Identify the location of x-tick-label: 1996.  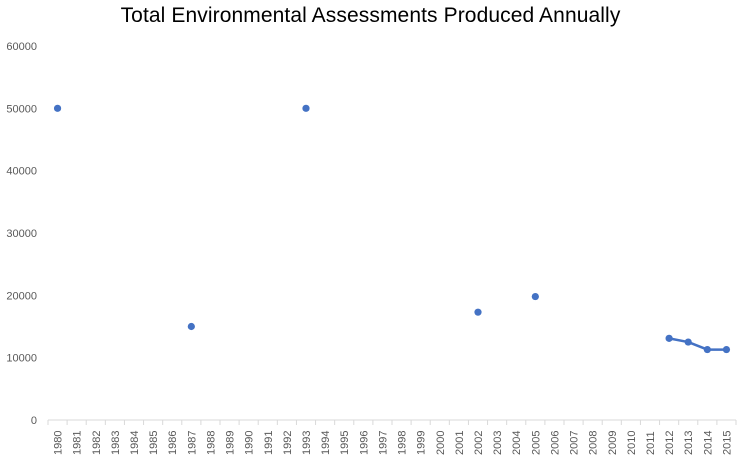
(364, 443).